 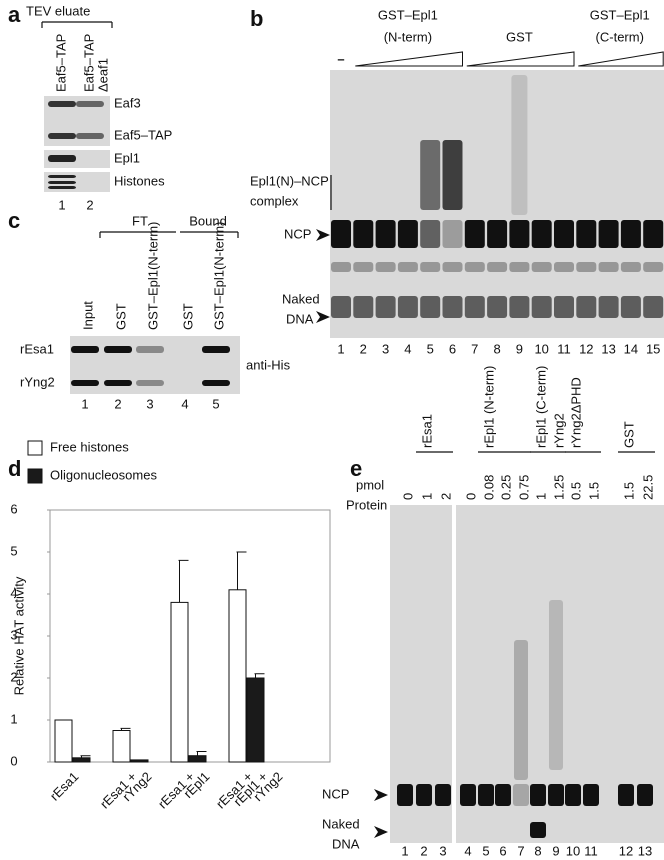 What do you see at coordinates (139, 180) in the screenshot?
I see `label: Histones` at bounding box center [139, 180].